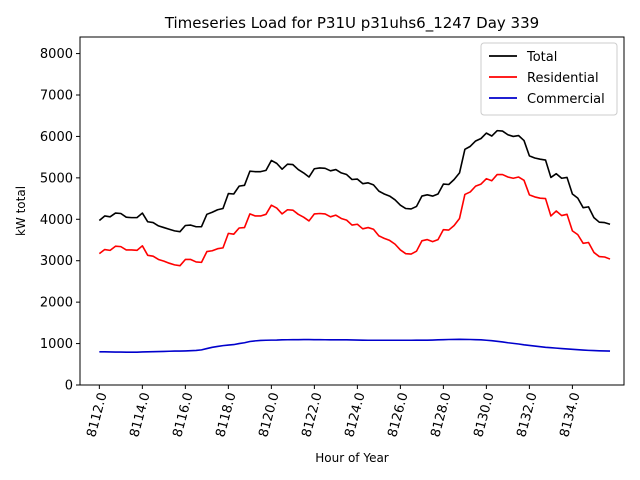  I want to click on series-line-commercial, so click(355, 345).